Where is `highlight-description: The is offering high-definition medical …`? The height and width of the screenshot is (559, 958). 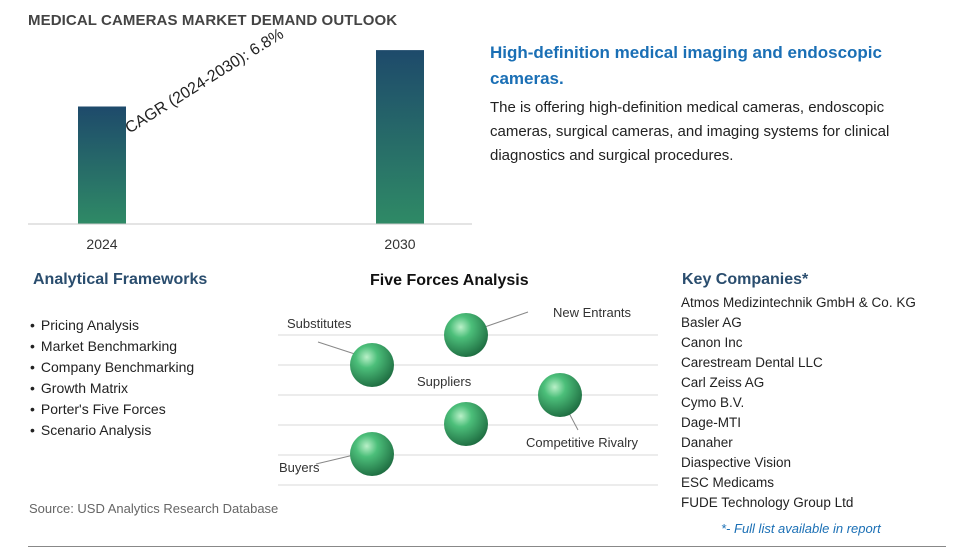
highlight-description: The is offering high-definition medical … is located at coordinates (690, 131).